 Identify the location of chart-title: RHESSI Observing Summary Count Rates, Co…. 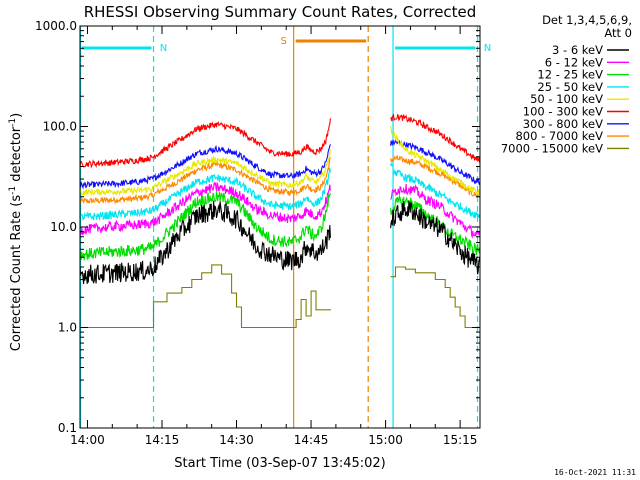
(280, 12).